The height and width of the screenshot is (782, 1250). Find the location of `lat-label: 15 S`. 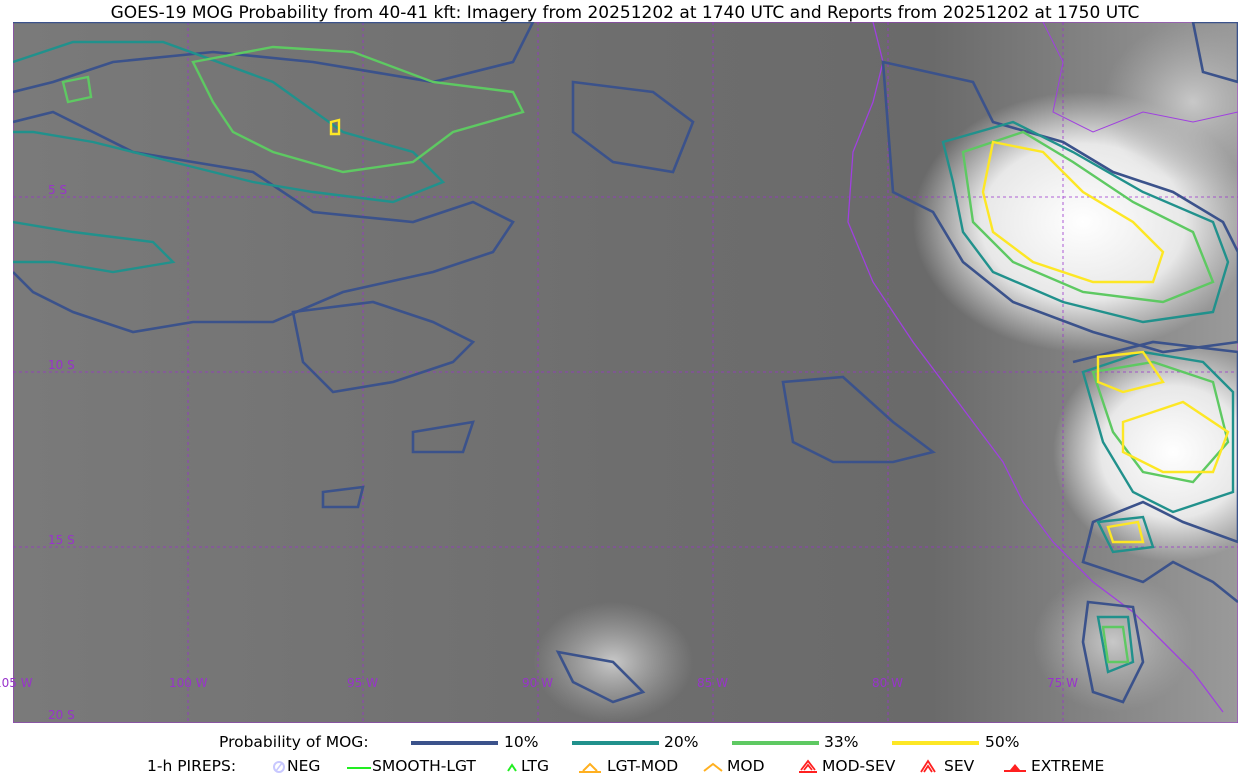

lat-label: 15 S is located at coordinates (61, 540).